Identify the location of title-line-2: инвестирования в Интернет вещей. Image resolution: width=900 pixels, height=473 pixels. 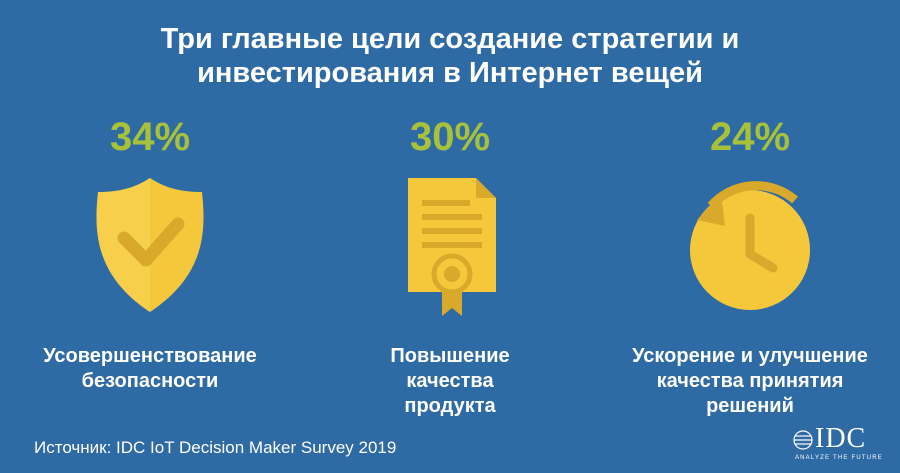
(450, 73).